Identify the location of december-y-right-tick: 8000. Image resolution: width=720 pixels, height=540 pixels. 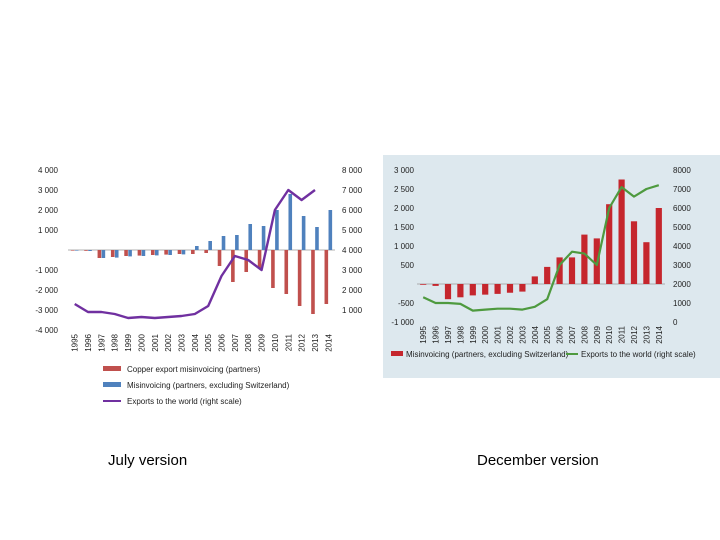
(682, 170).